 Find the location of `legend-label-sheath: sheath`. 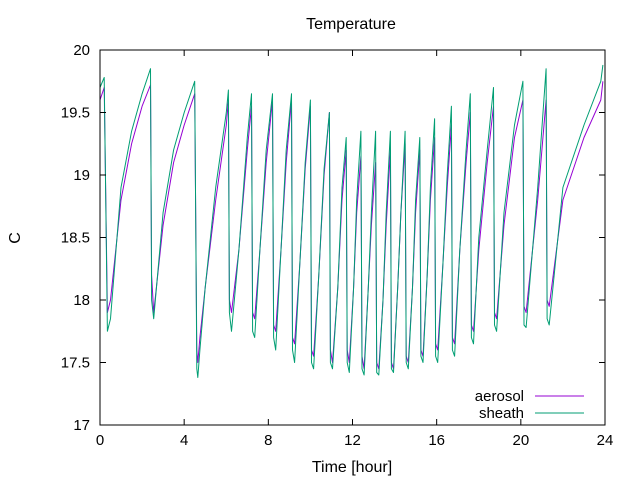

legend-label-sheath: sheath is located at coordinates (501, 413).